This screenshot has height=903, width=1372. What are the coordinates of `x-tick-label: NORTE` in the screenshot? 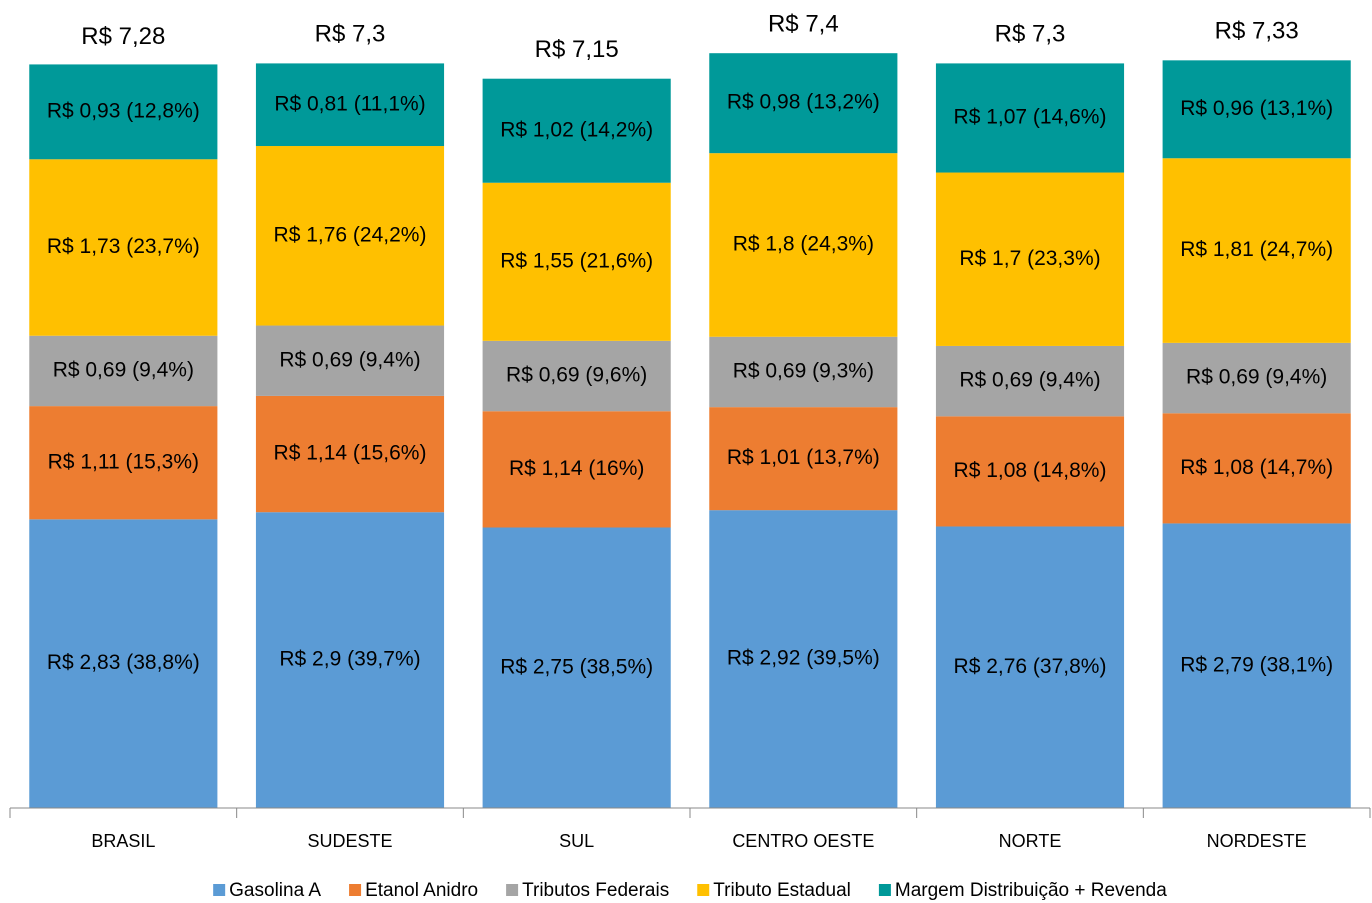 It's located at (1030, 841).